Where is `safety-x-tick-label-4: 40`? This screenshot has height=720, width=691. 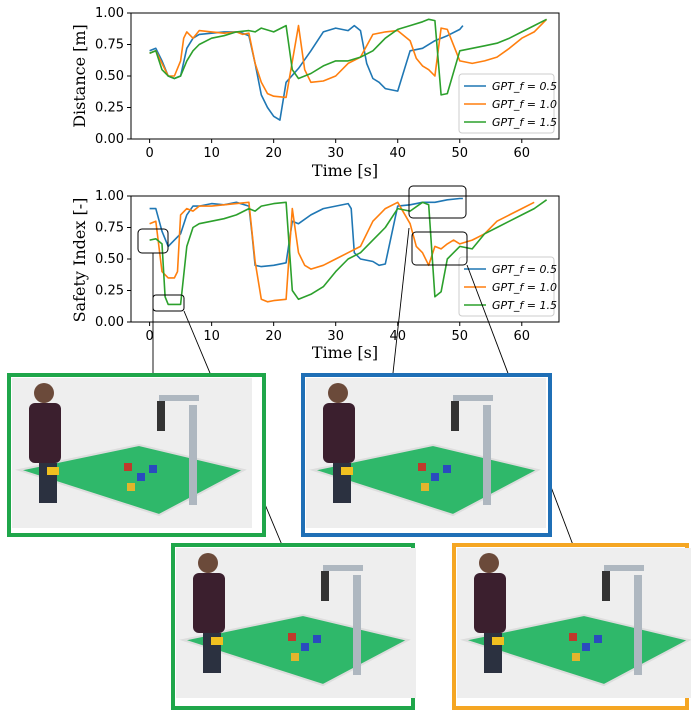 safety-x-tick-label-4: 40 is located at coordinates (397, 336).